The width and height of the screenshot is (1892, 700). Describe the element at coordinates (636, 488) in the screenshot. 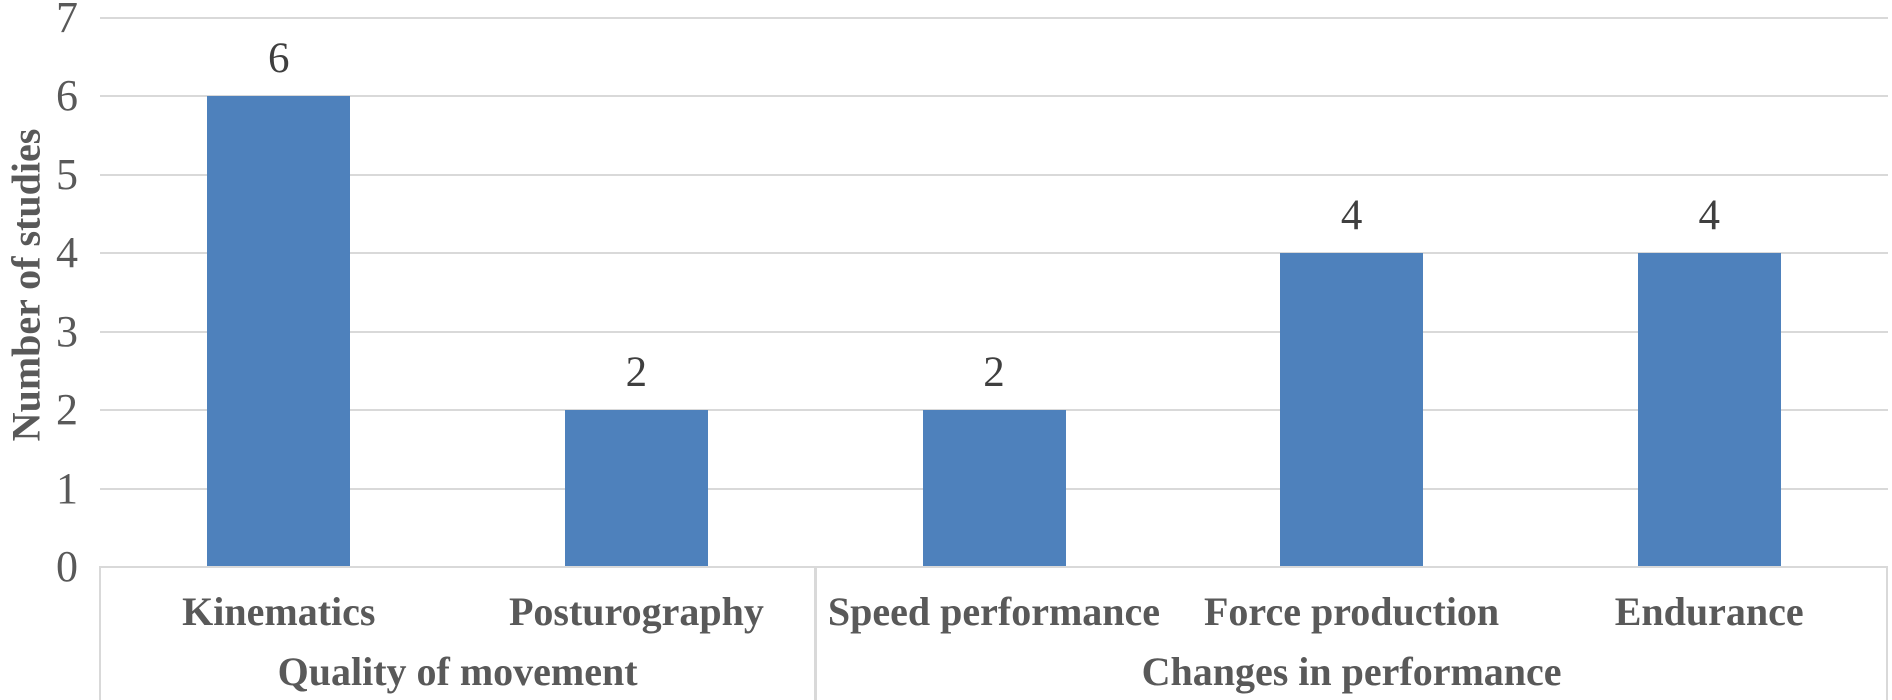

I see `bar-posturography` at that location.